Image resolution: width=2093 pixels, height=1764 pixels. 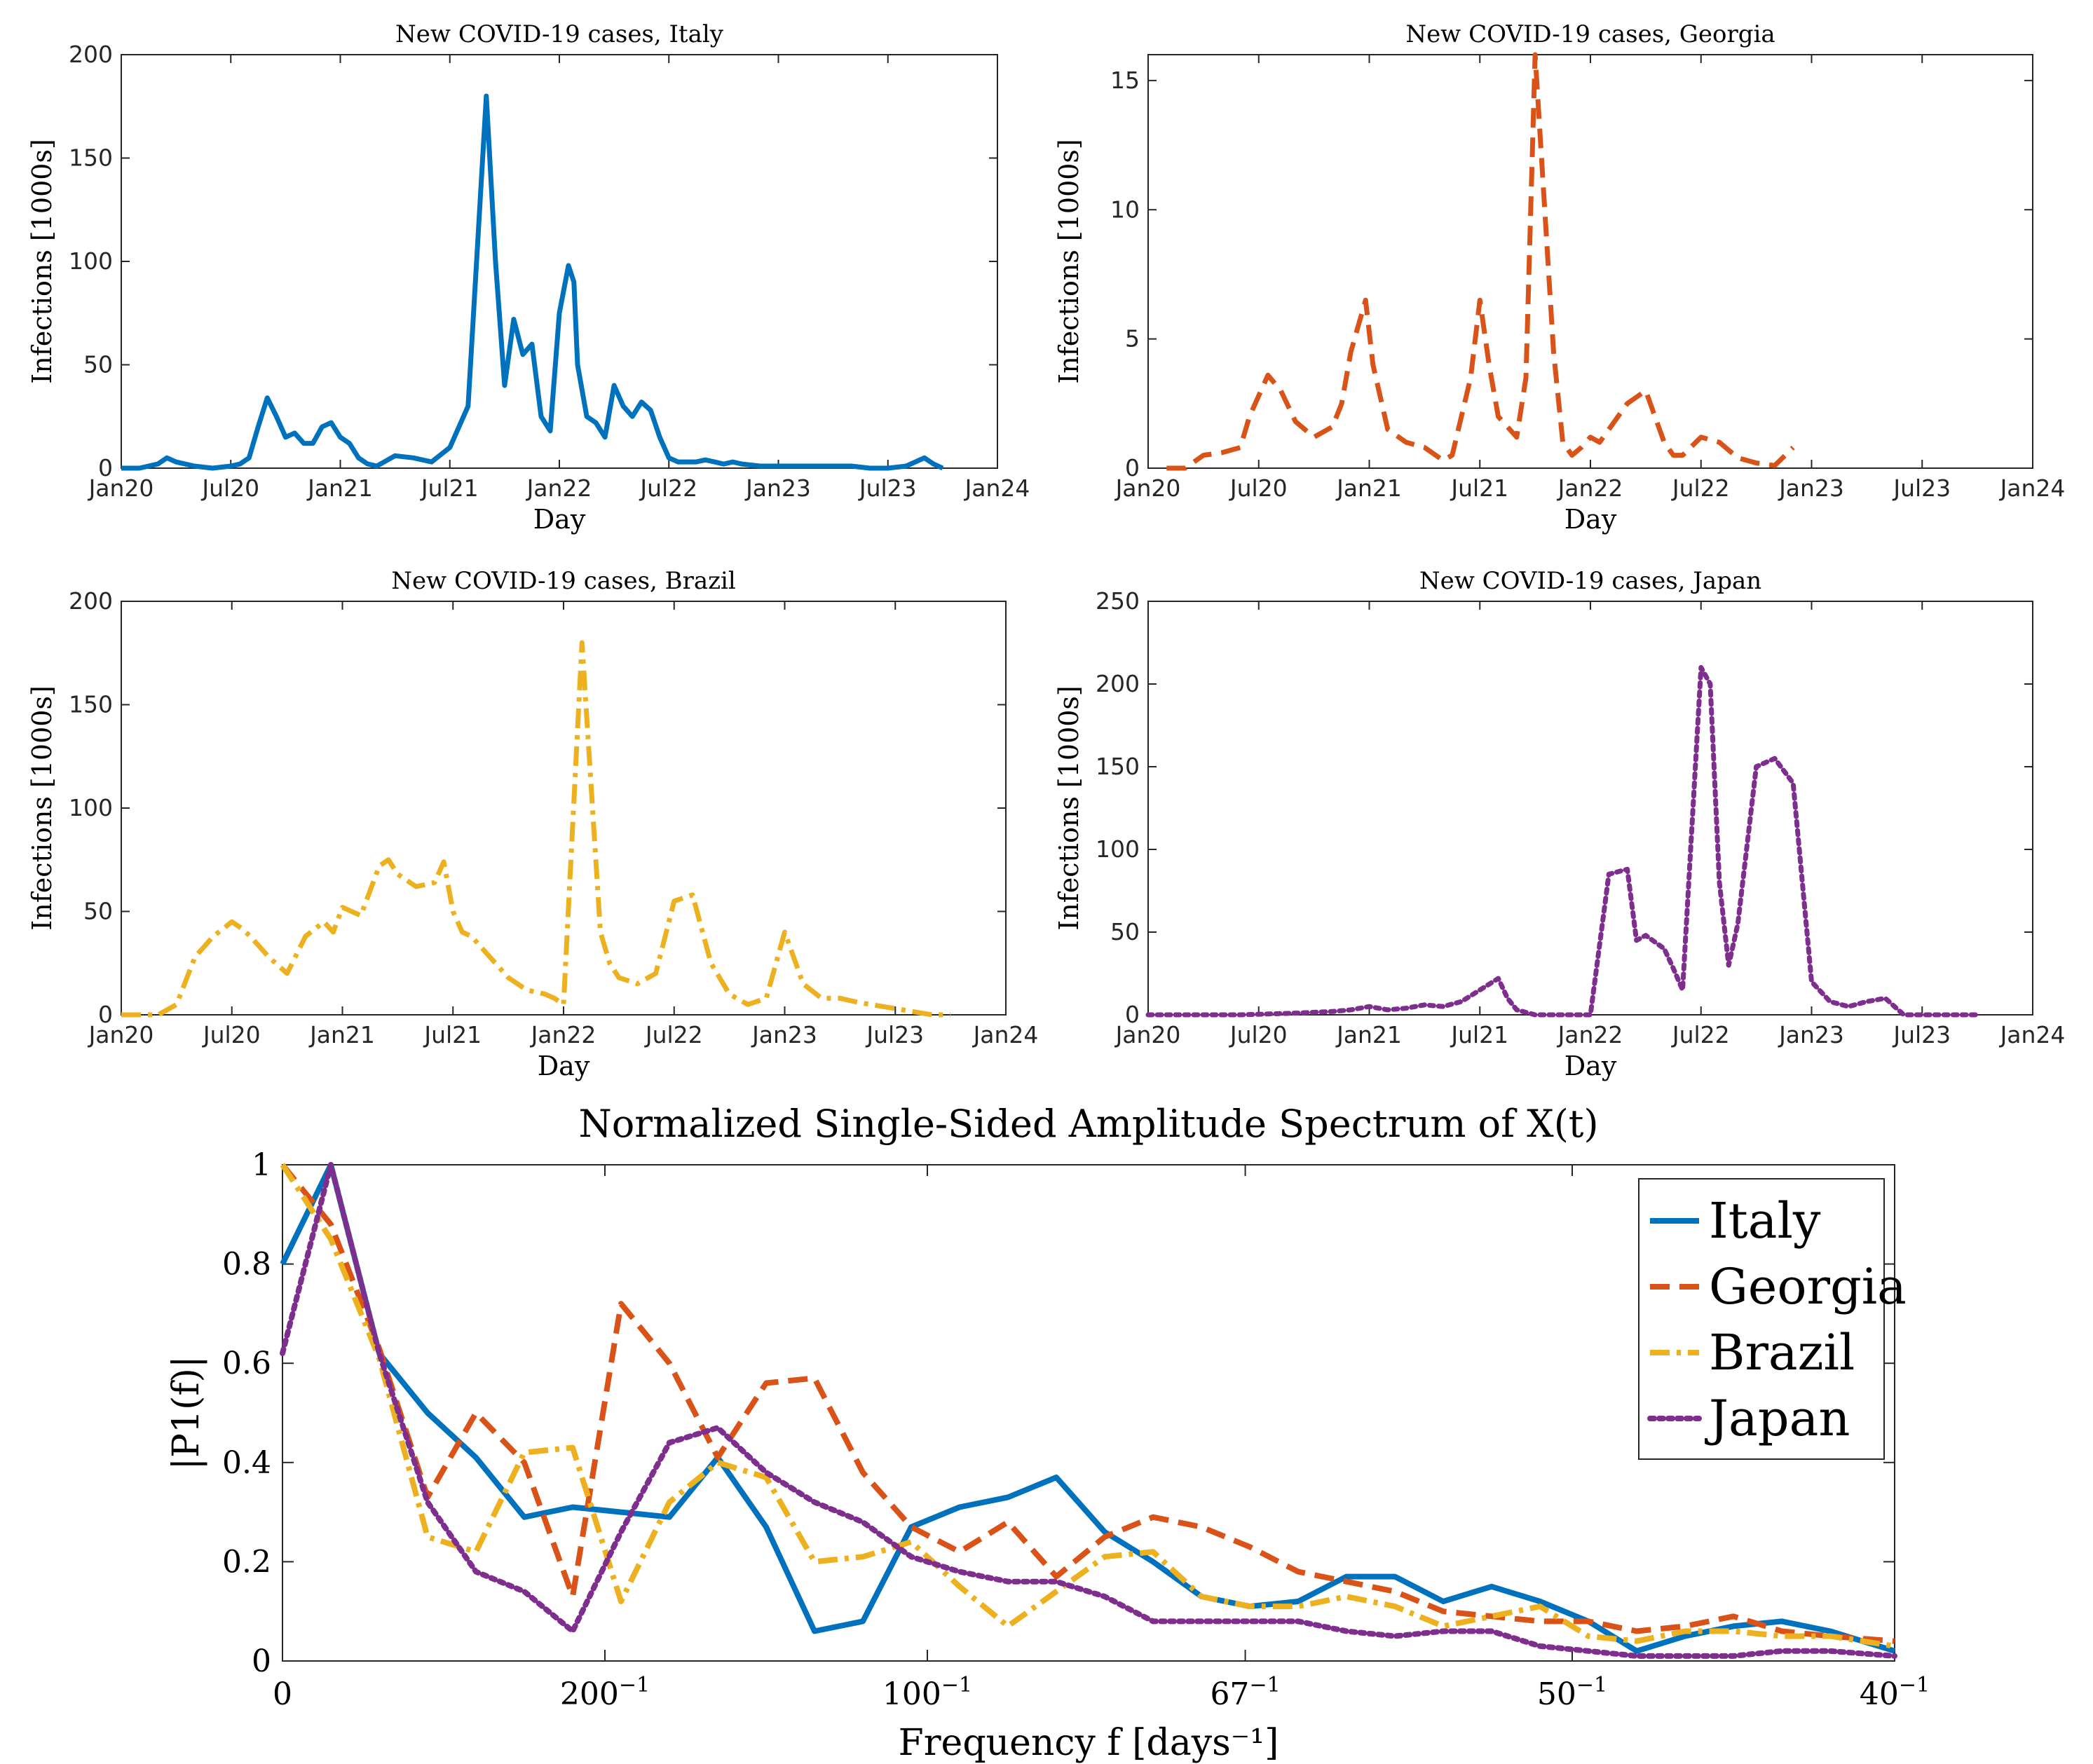 What do you see at coordinates (564, 581) in the screenshot?
I see `chart-title: New COVID-19 cases, Brazil` at bounding box center [564, 581].